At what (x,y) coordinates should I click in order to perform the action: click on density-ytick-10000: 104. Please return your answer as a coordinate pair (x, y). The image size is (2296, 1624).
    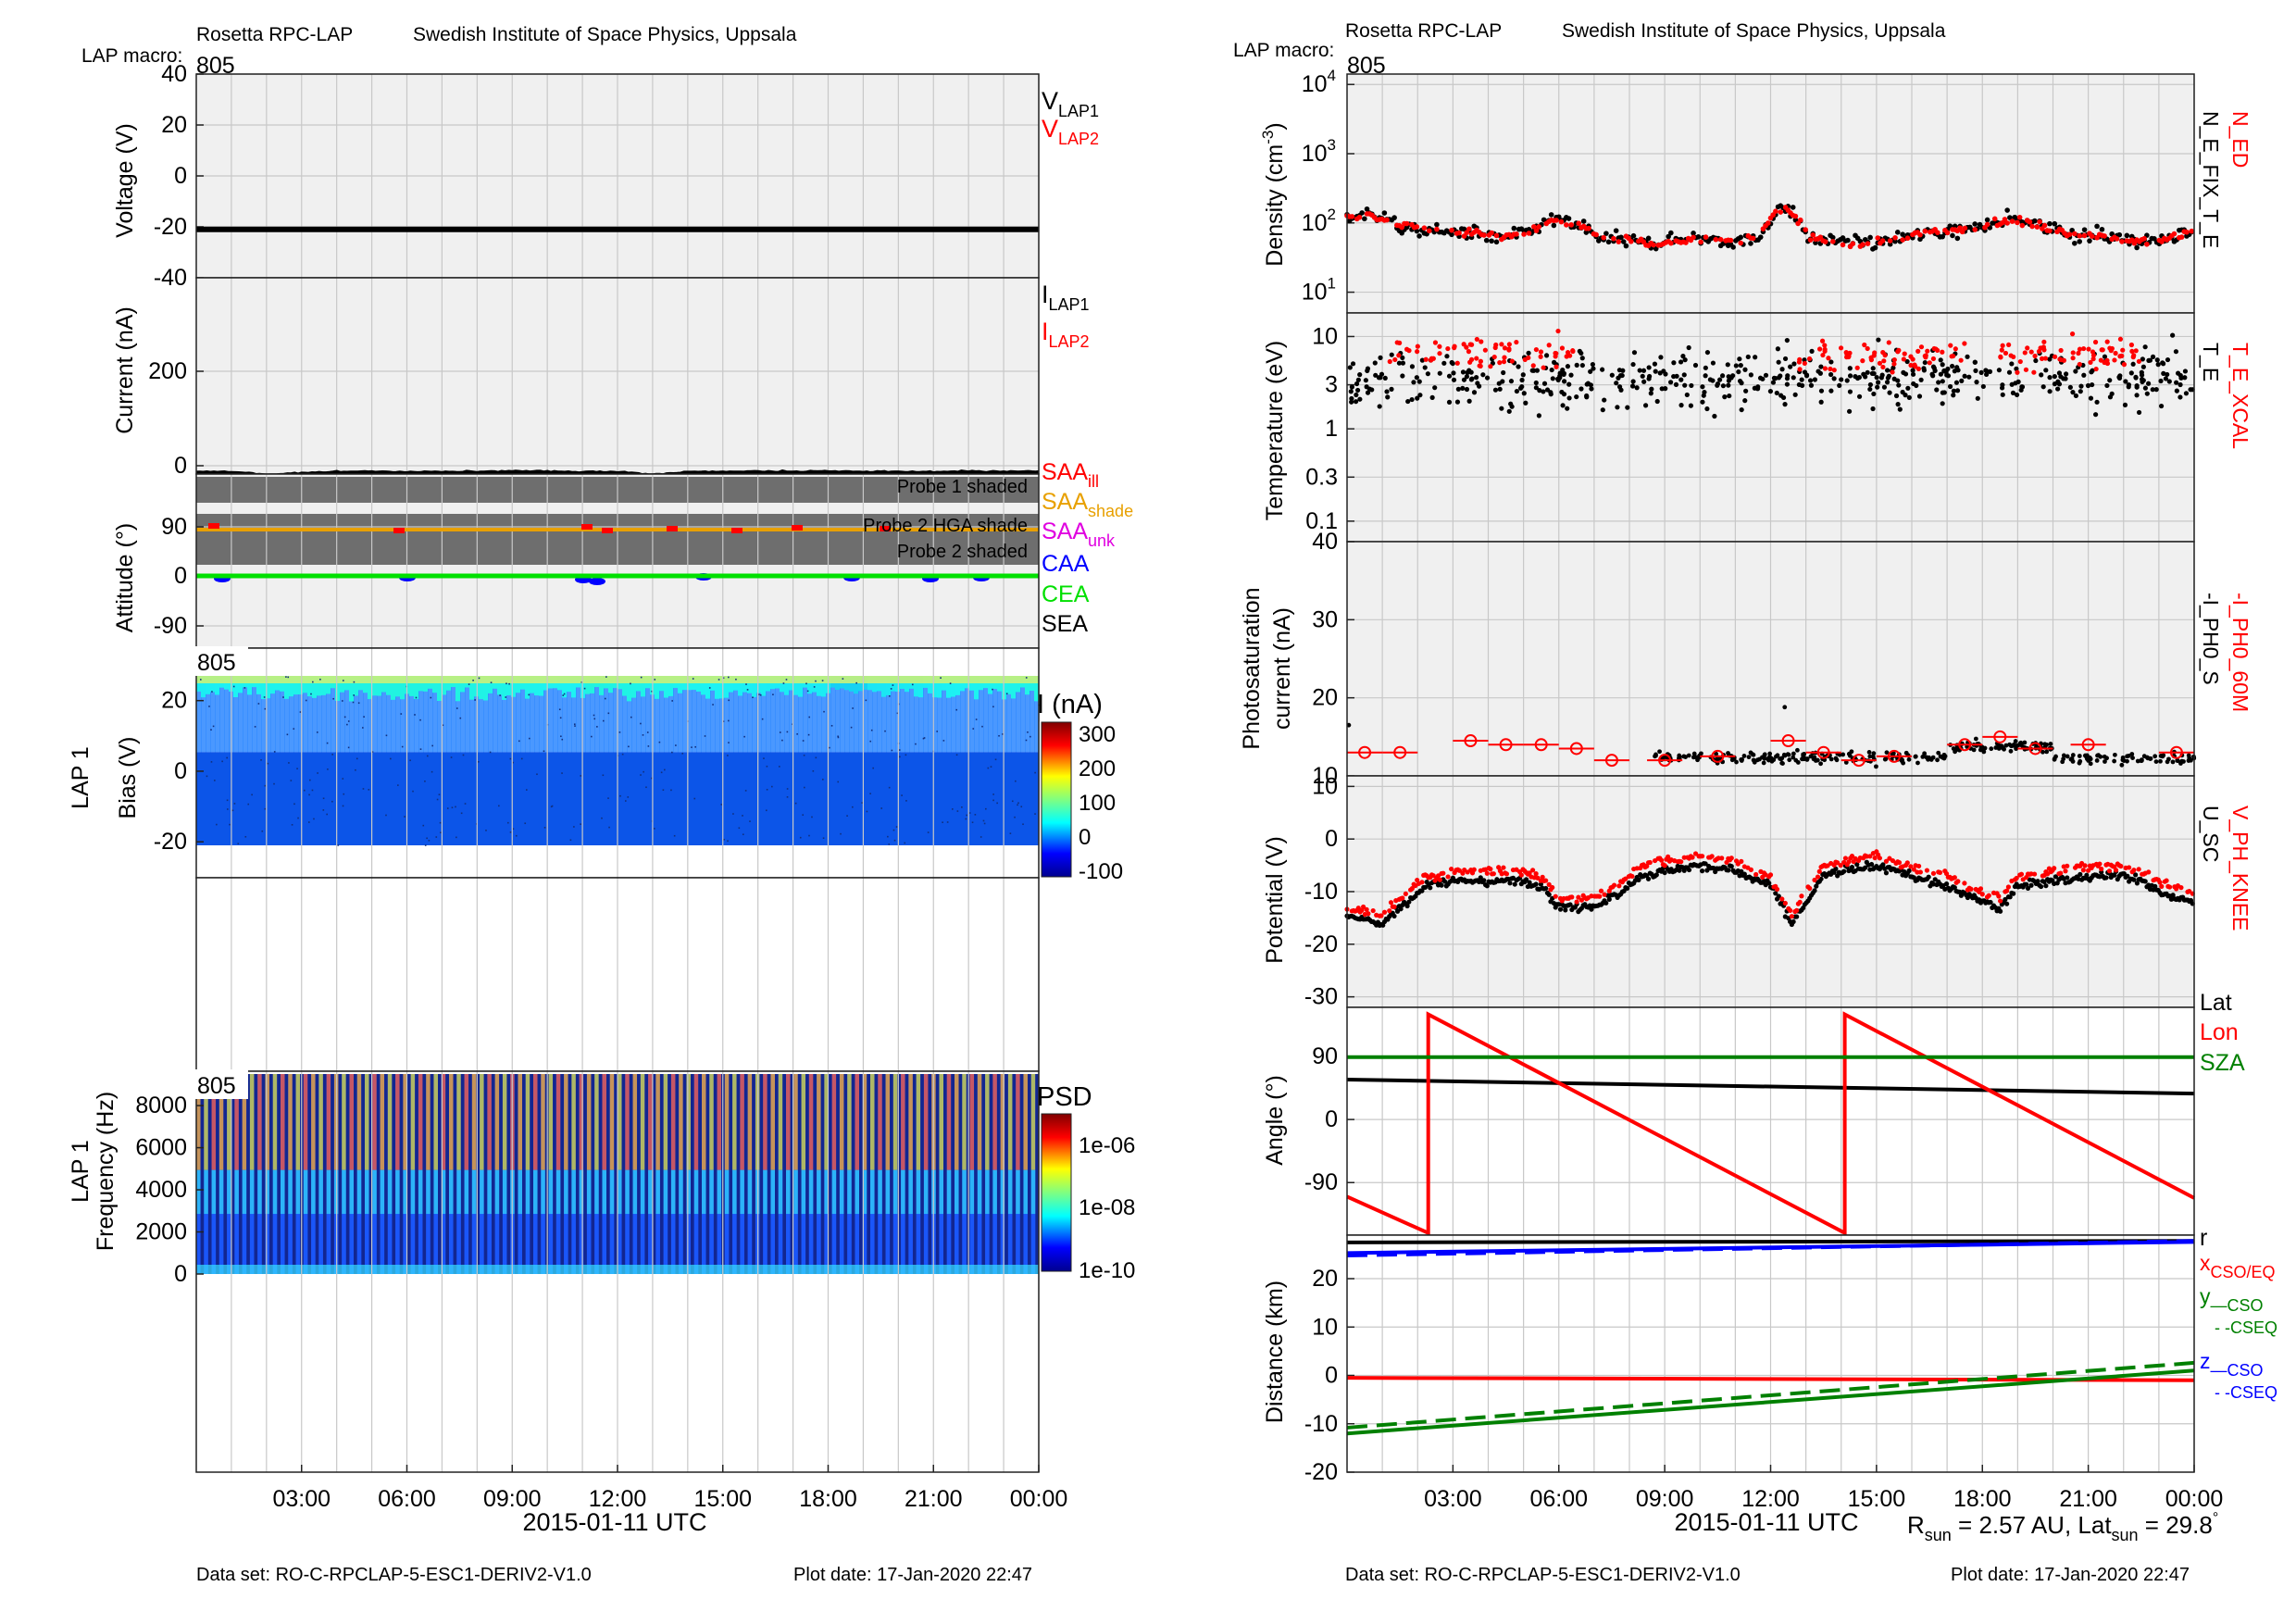
    Looking at the image, I should click on (1319, 82).